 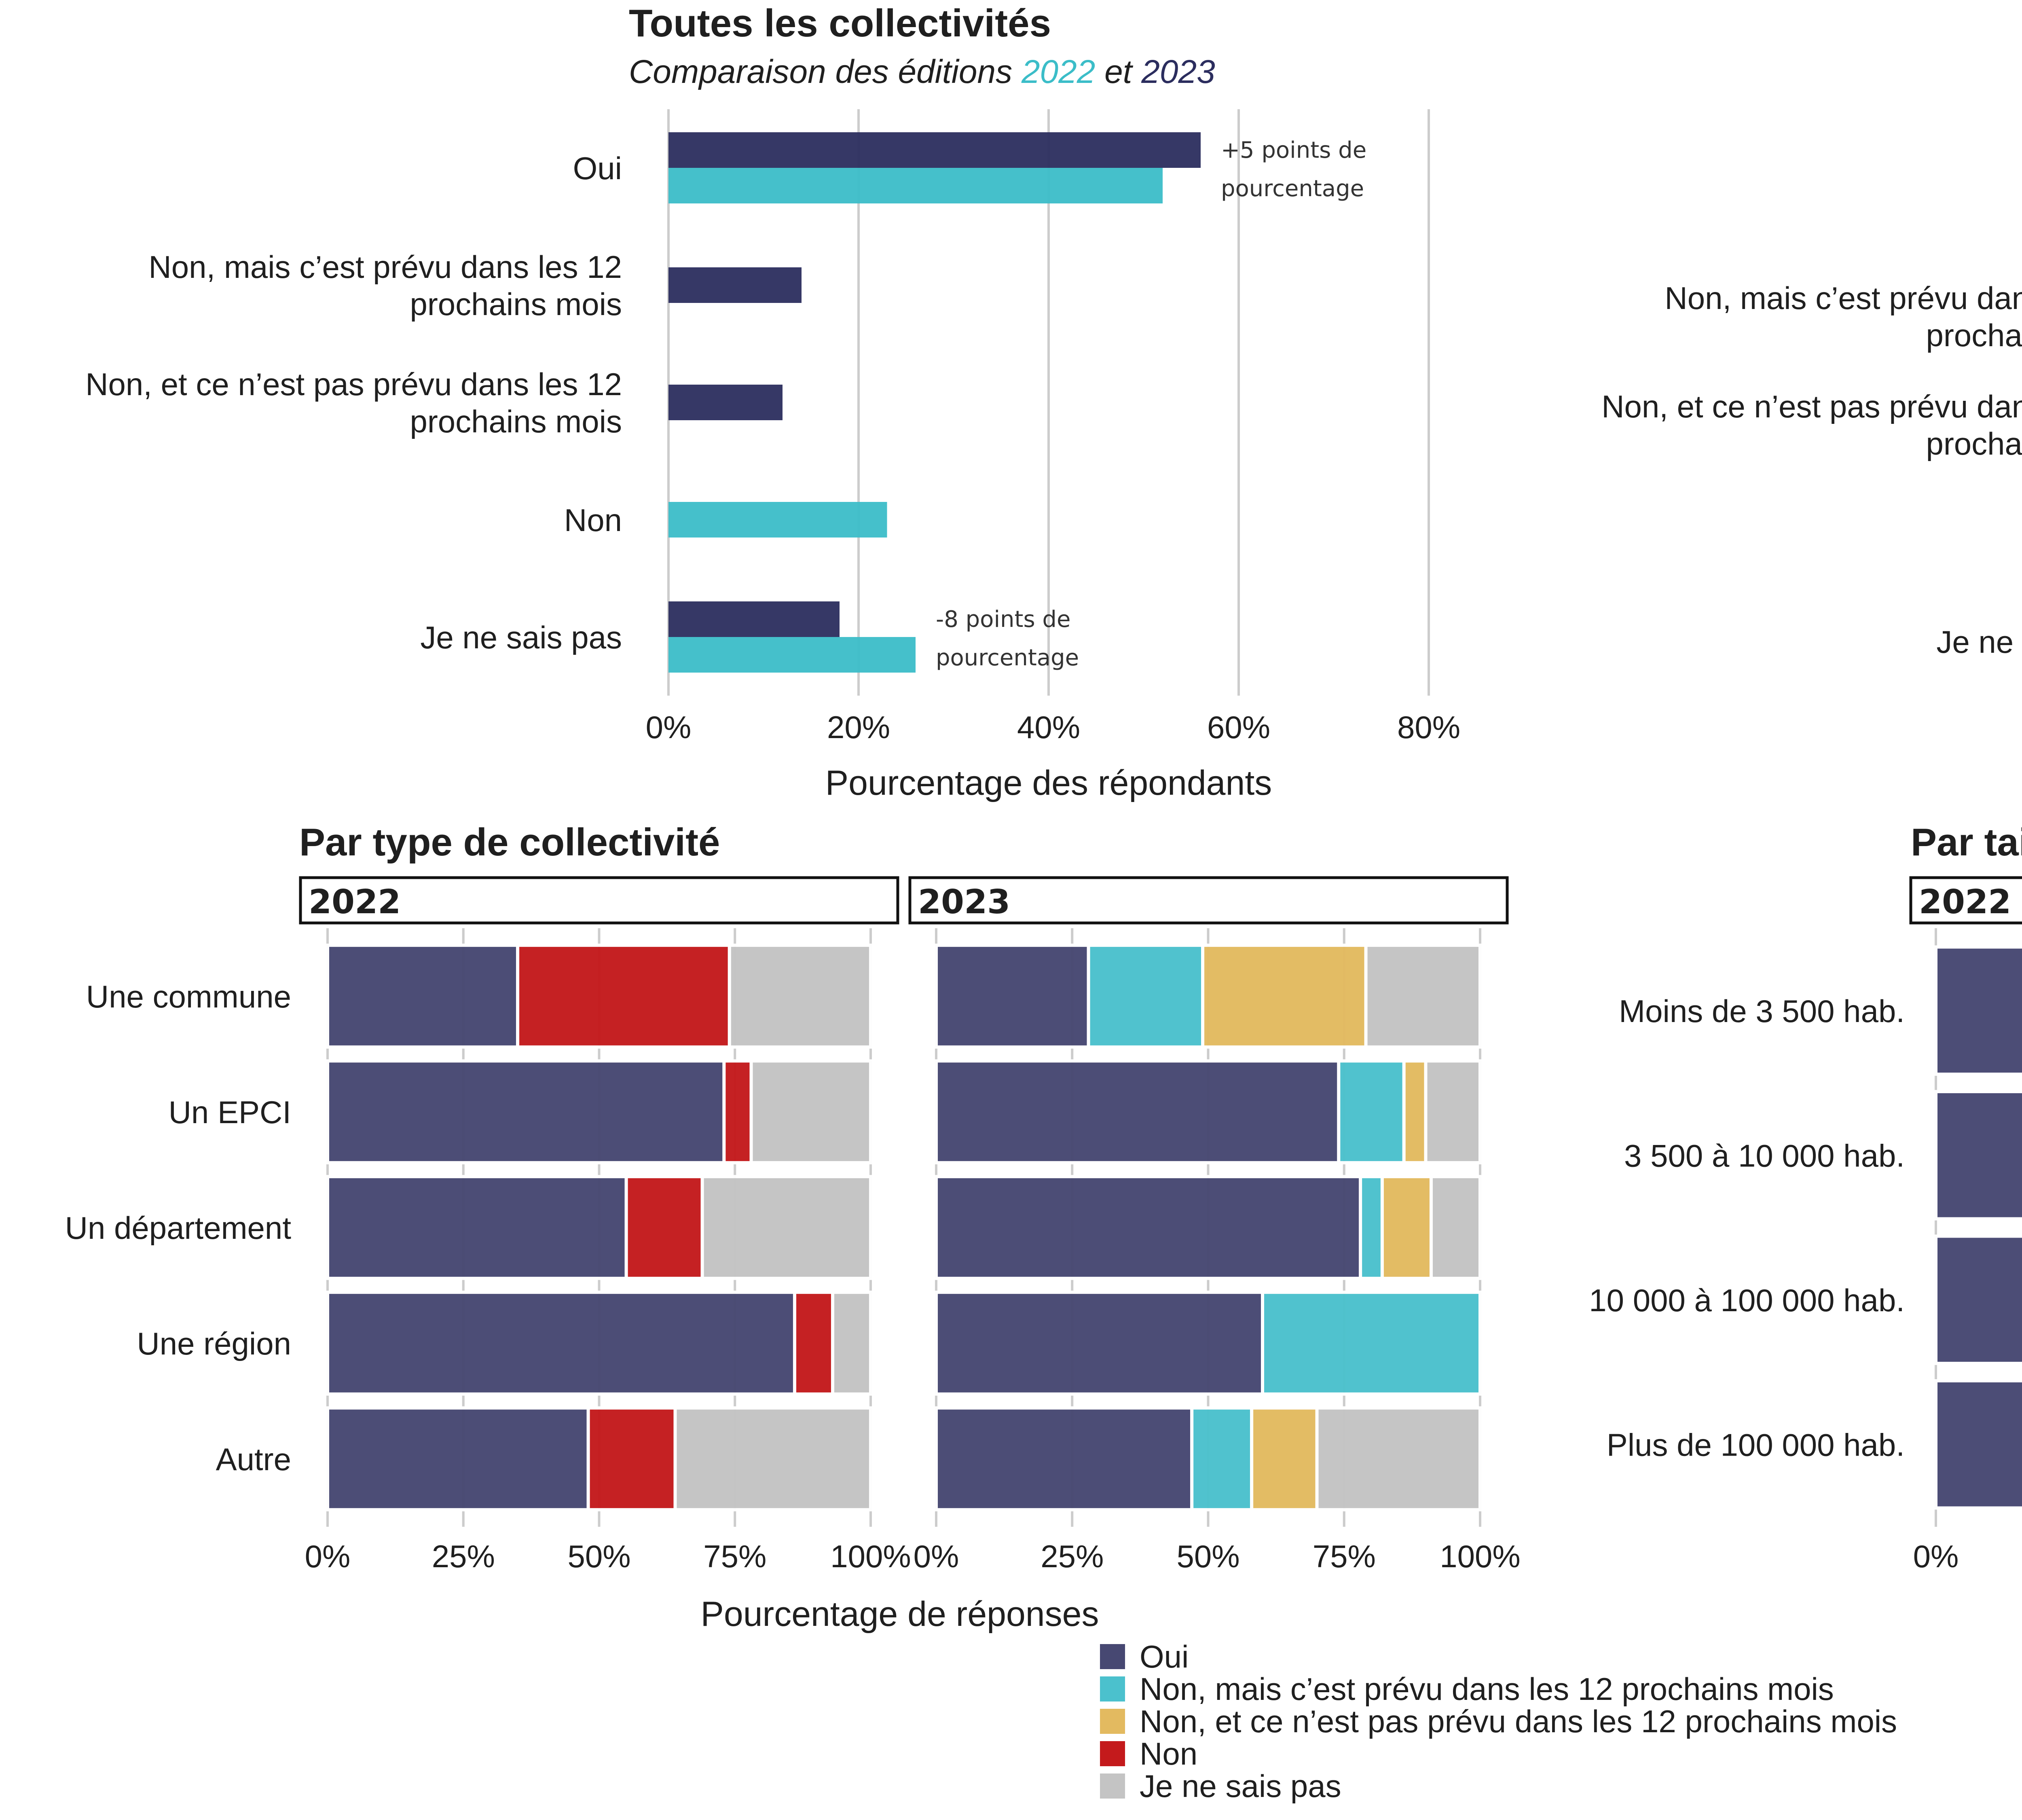 I want to click on category-label: Une région, so click(x=214, y=1343).